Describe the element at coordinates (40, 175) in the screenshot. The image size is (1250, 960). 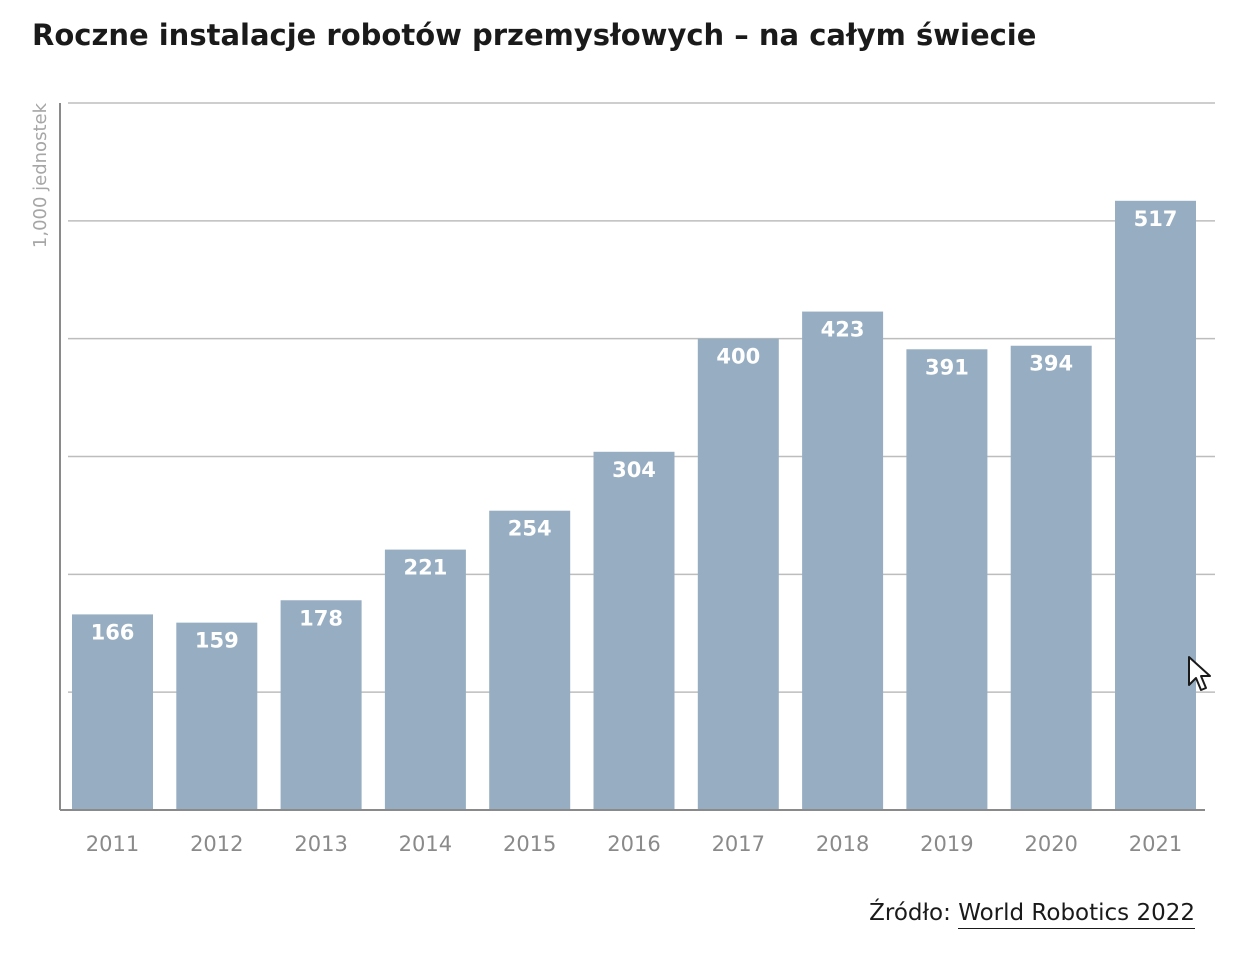
I see `y-axis-label: 1,000 jednostek` at that location.